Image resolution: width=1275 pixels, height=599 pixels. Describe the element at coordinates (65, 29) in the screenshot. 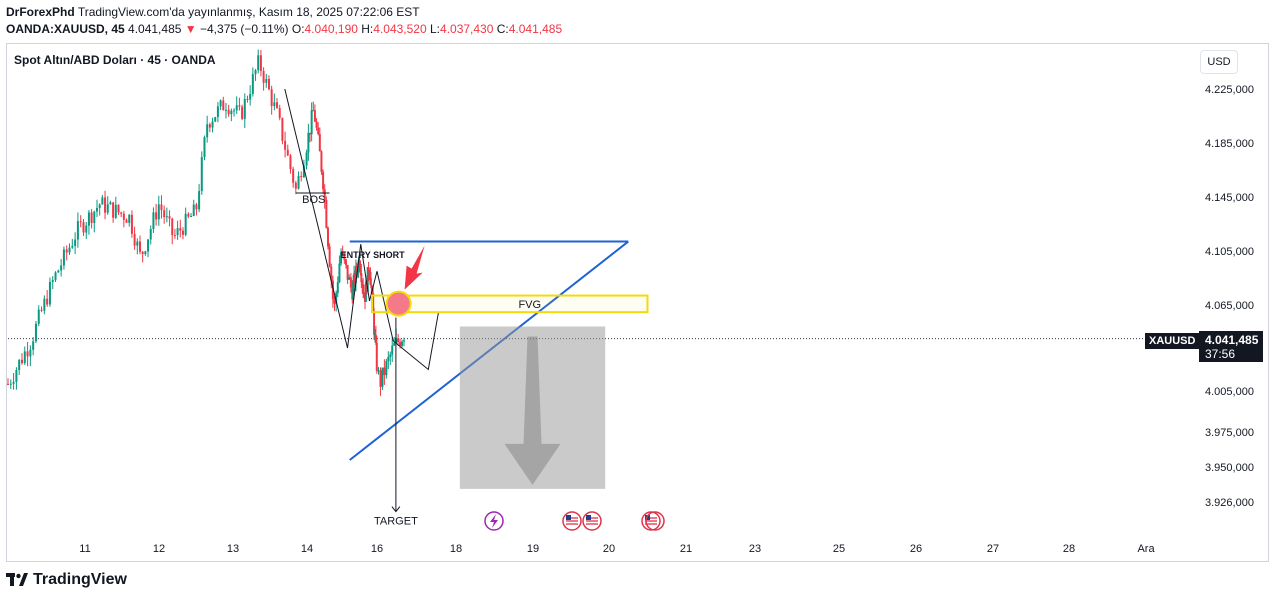

I see `symbol-line: OANDA:XAUUSD, 45` at that location.